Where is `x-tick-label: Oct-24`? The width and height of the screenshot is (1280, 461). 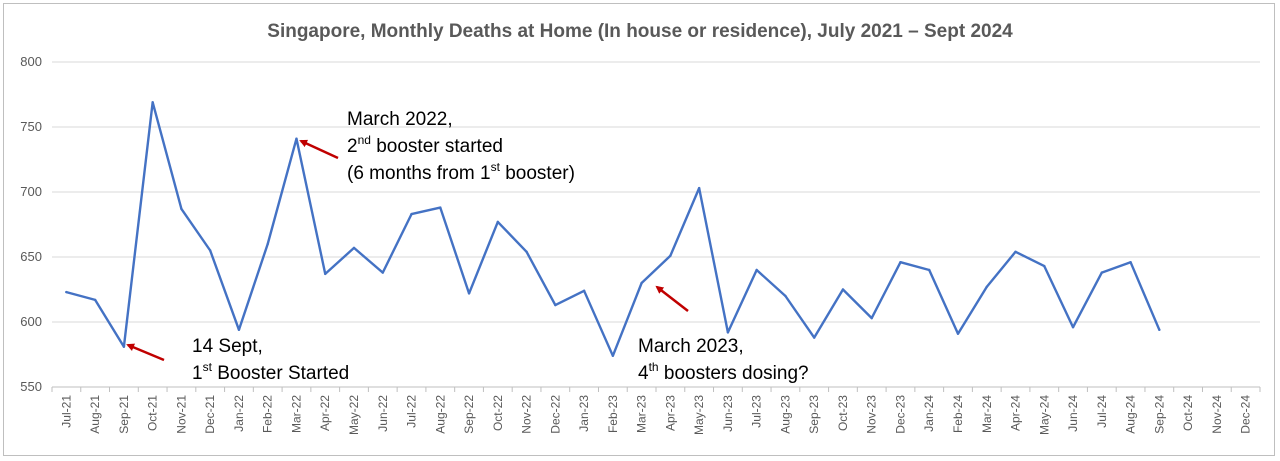 x-tick-label: Oct-24 is located at coordinates (1188, 413).